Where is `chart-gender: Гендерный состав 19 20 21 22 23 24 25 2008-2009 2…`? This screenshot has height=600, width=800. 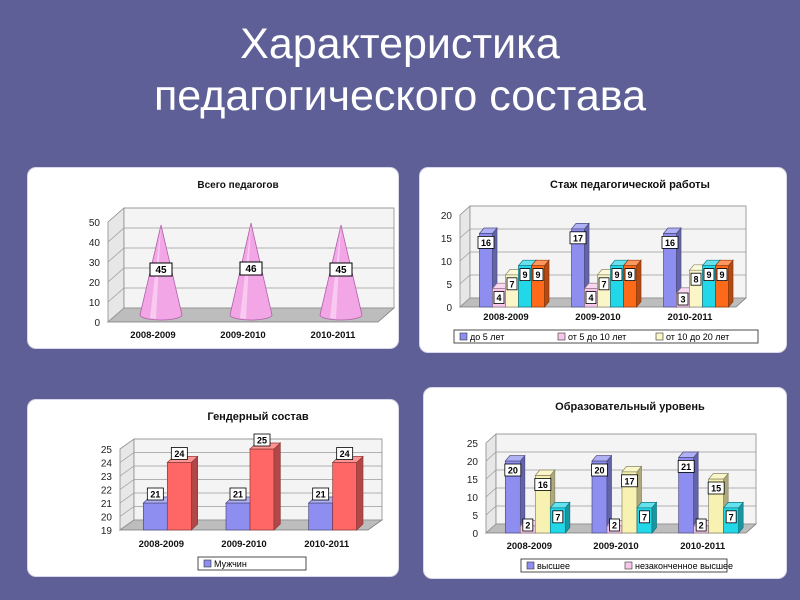
chart-gender: Гендерный состав 19 20 21 22 23 24 25 2008-2009 2… is located at coordinates (242, 491).